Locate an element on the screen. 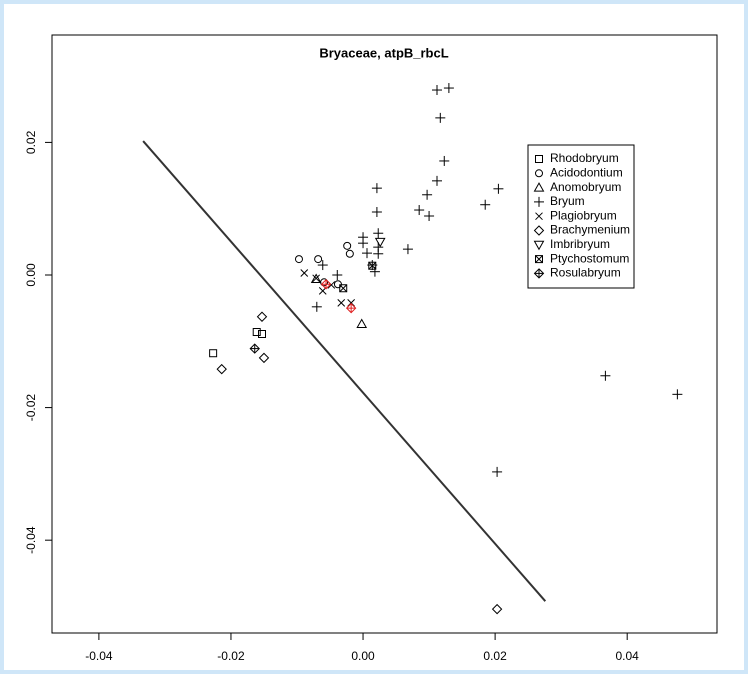  legend-label: Acidodontium is located at coordinates (586, 172).